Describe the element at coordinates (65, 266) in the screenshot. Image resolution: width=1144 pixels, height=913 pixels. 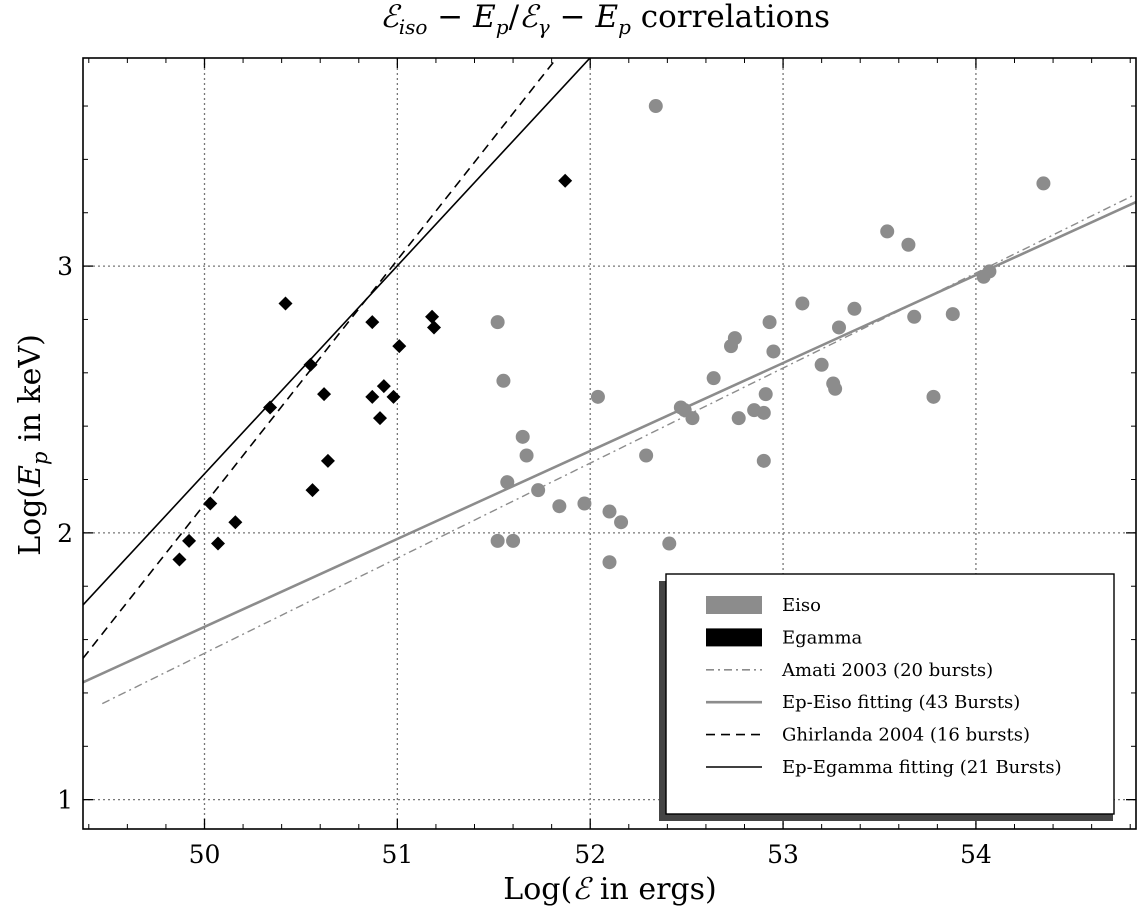
I see `y-tick-label: 3` at that location.